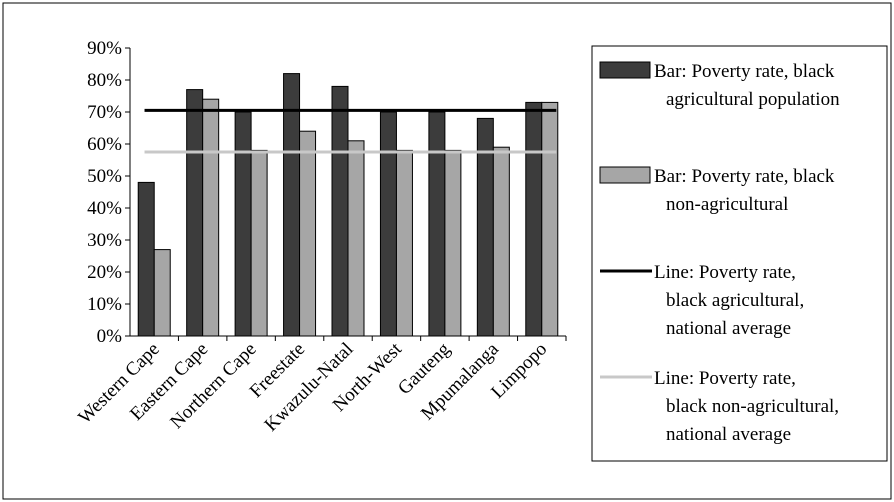  I want to click on legend-label: black agricultural,, so click(735, 300).